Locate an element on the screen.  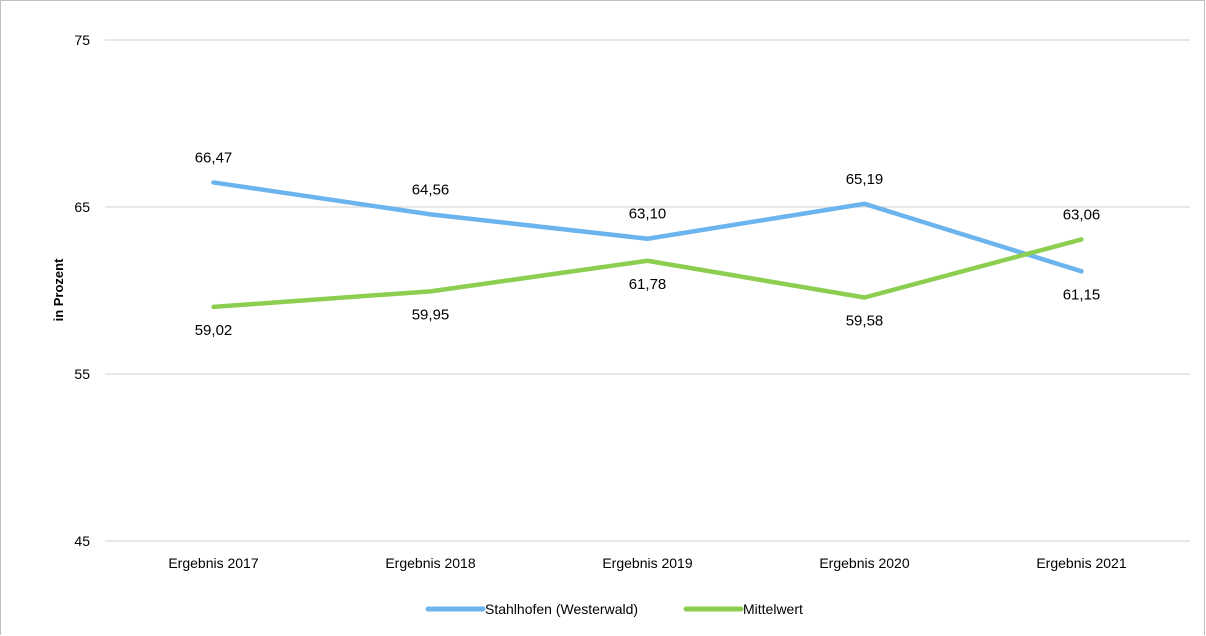
data-label: 59,95 is located at coordinates (431, 314).